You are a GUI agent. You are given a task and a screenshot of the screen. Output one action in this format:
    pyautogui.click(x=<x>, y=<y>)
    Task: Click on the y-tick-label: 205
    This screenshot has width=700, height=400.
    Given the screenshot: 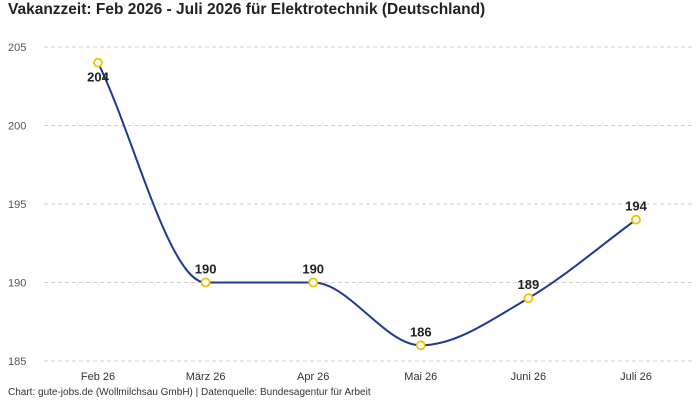 What is the action you would take?
    pyautogui.click(x=17, y=48)
    